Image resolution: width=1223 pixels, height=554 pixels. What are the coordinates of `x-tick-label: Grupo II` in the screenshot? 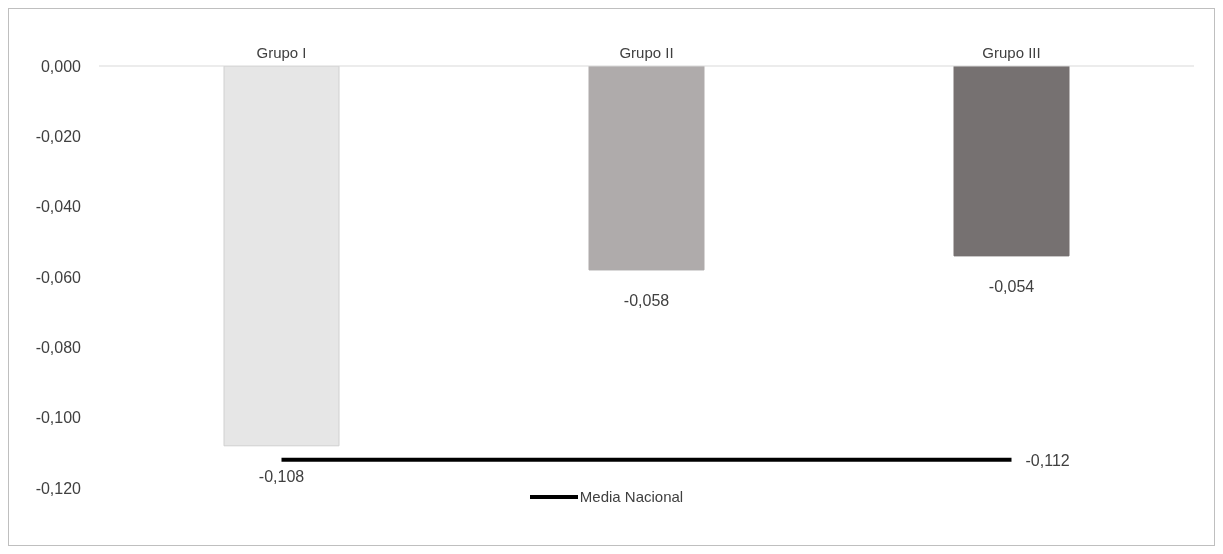 It's located at (646, 52).